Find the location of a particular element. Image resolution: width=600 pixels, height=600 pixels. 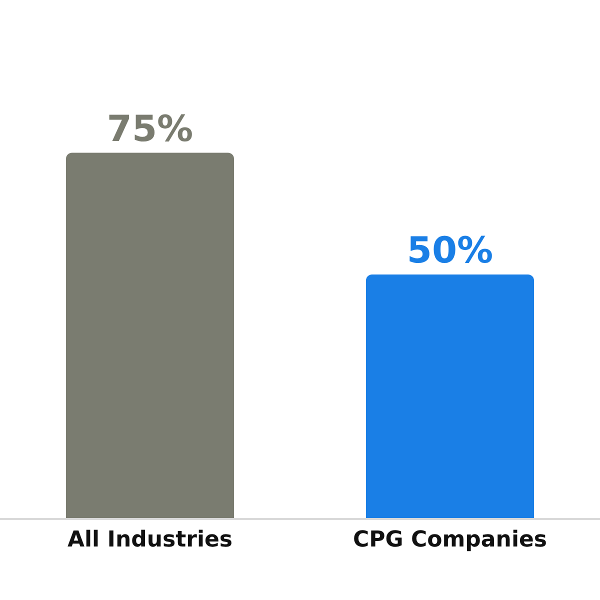

data-label: 75% is located at coordinates (150, 129).